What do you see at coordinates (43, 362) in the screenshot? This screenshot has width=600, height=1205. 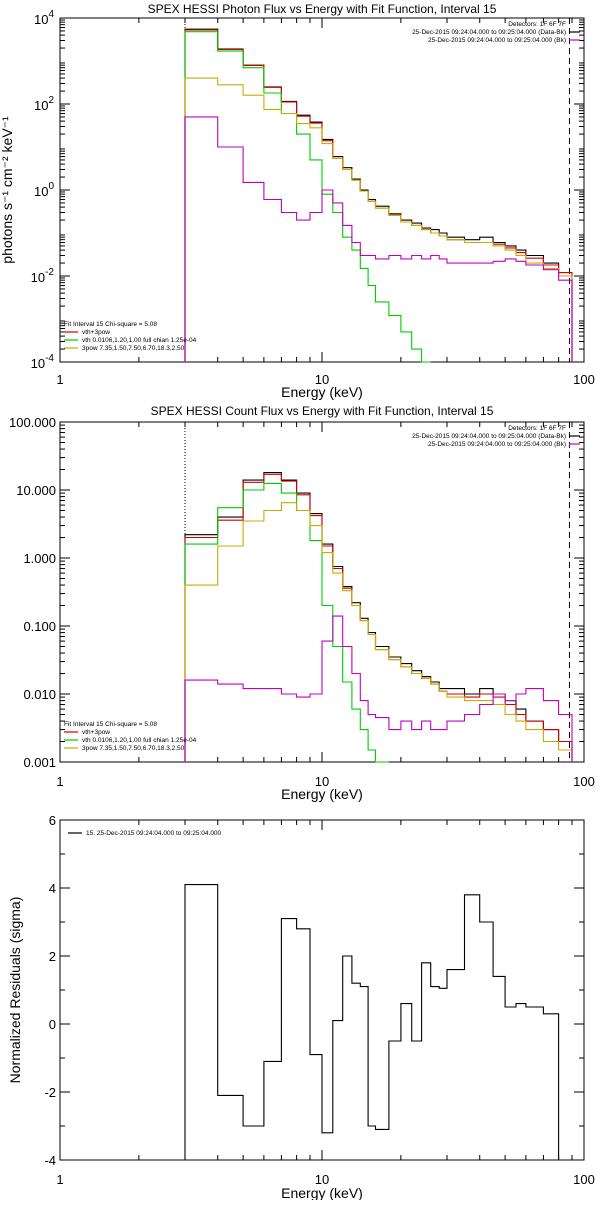 I see `y-tick-label: 10⁻⁴` at bounding box center [43, 362].